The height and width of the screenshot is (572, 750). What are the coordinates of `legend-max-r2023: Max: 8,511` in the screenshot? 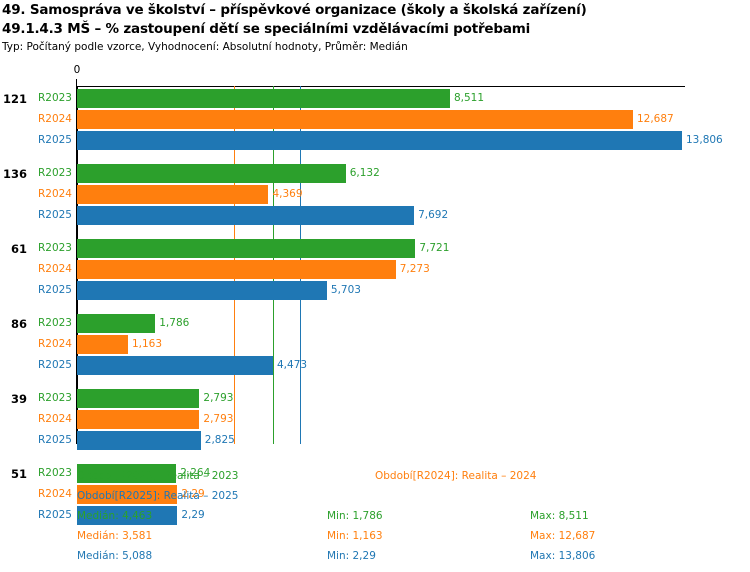 It's located at (559, 516).